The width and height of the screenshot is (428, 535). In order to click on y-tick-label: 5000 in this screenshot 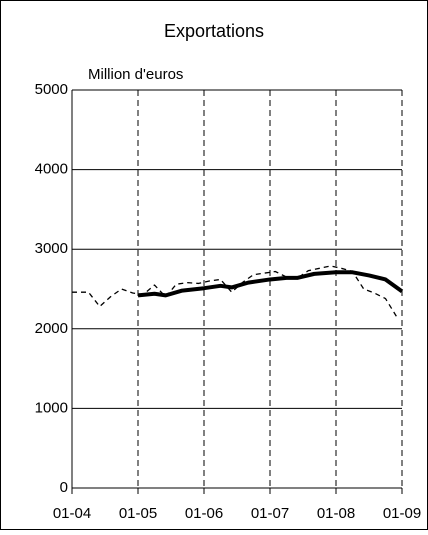, I will do `click(51, 89)`.